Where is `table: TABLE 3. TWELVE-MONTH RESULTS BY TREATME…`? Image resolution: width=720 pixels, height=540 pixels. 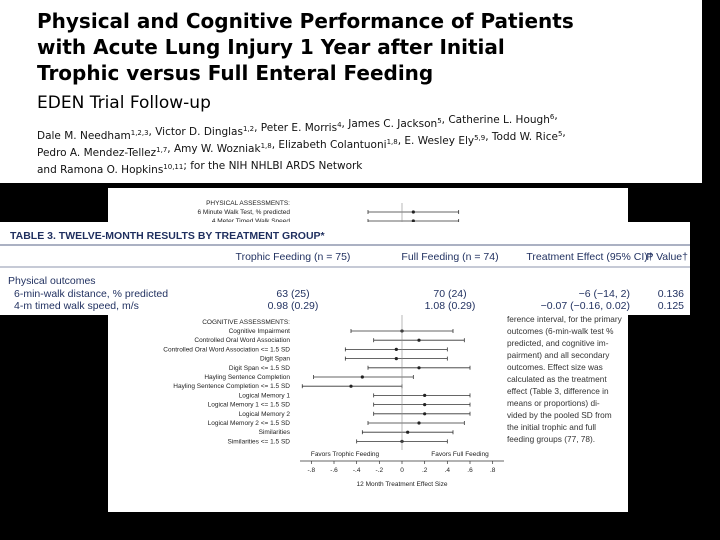
table: TABLE 3. TWELVE-MONTH RESULTS BY TREATME… is located at coordinates (345, 271).